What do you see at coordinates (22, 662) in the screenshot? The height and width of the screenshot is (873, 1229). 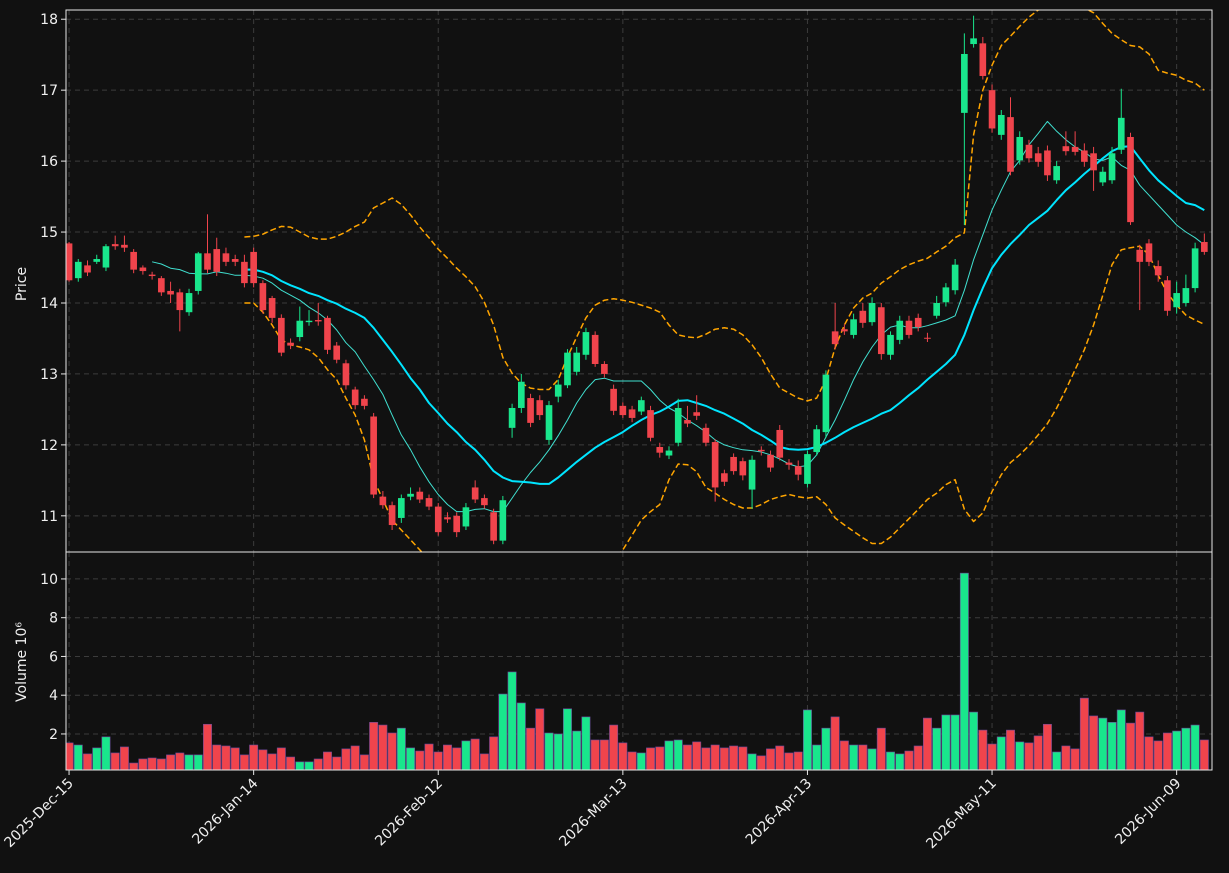 I see `y2-axis-label: Volume 10⁶` at bounding box center [22, 662].